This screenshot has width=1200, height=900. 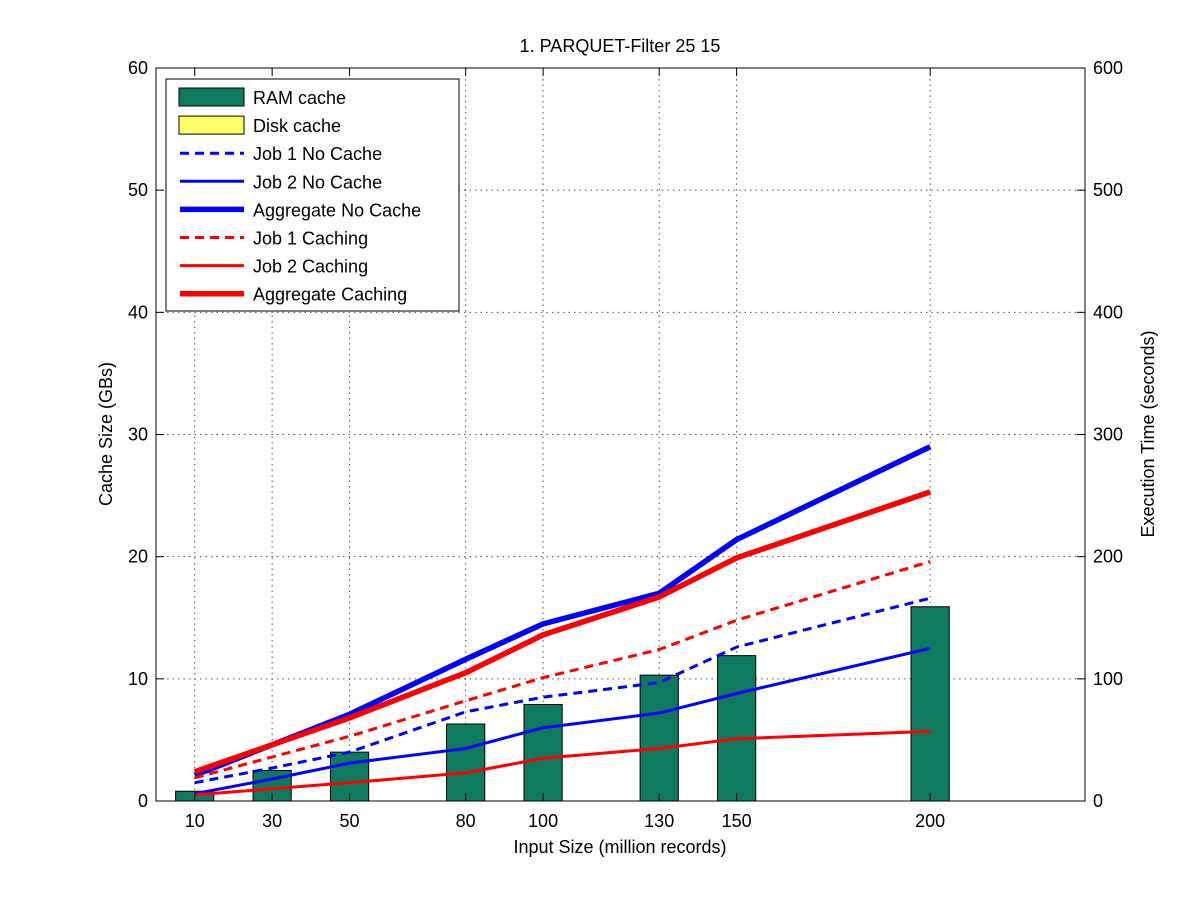 What do you see at coordinates (138, 435) in the screenshot?
I see `y-tick-label-left: 30` at bounding box center [138, 435].